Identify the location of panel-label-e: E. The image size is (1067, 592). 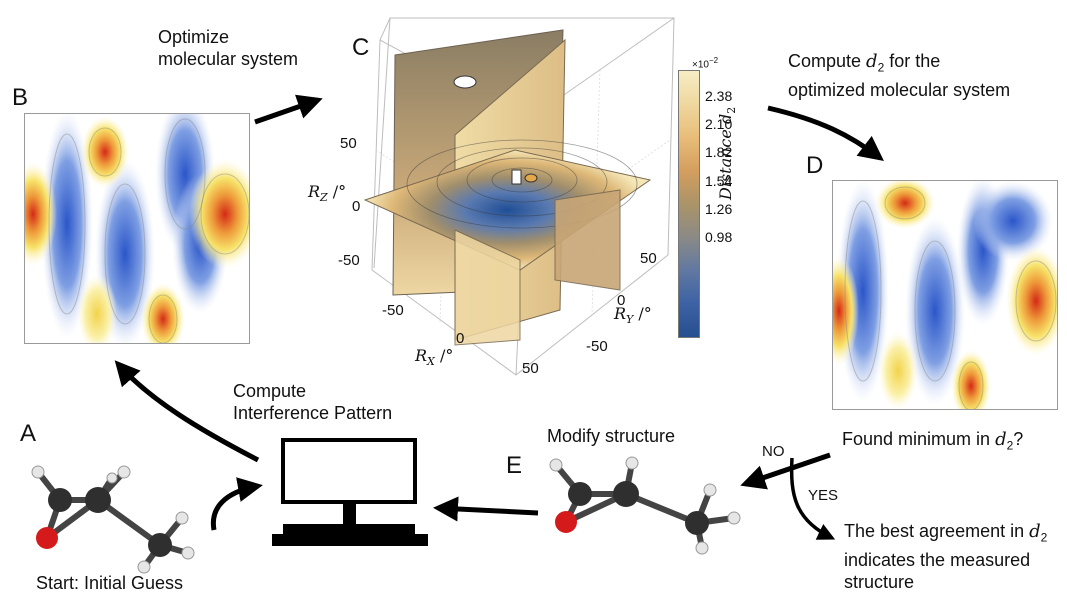
(514, 465).